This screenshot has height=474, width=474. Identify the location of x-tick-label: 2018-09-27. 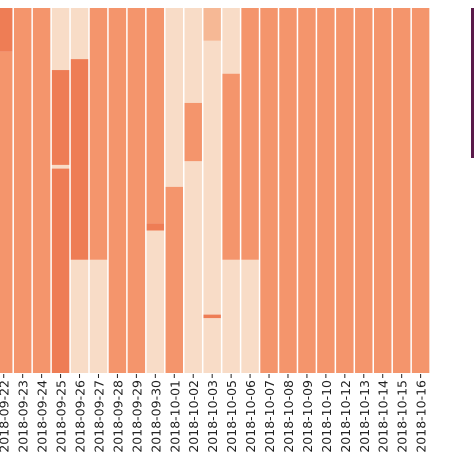
(98, 416).